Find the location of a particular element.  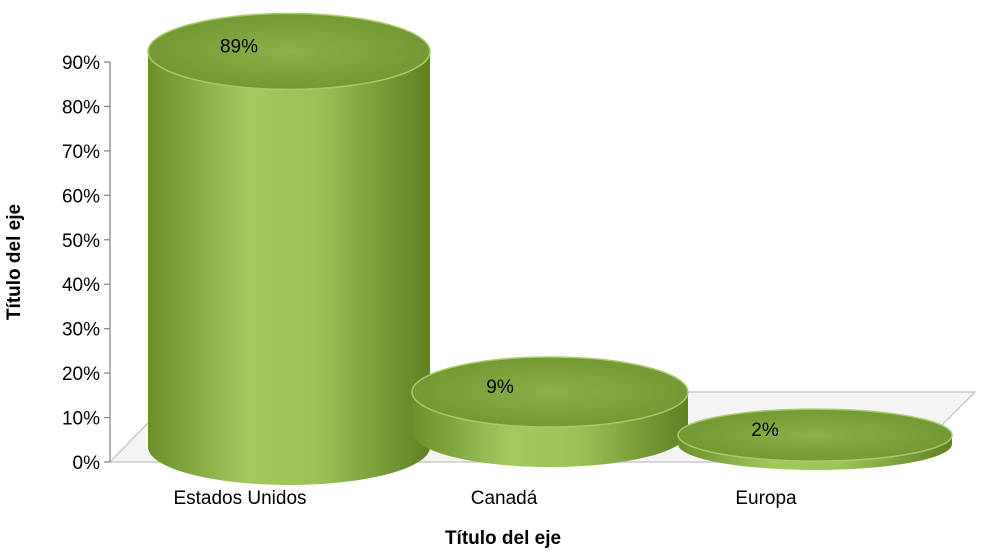

y-tick-label: 10% is located at coordinates (81, 419).